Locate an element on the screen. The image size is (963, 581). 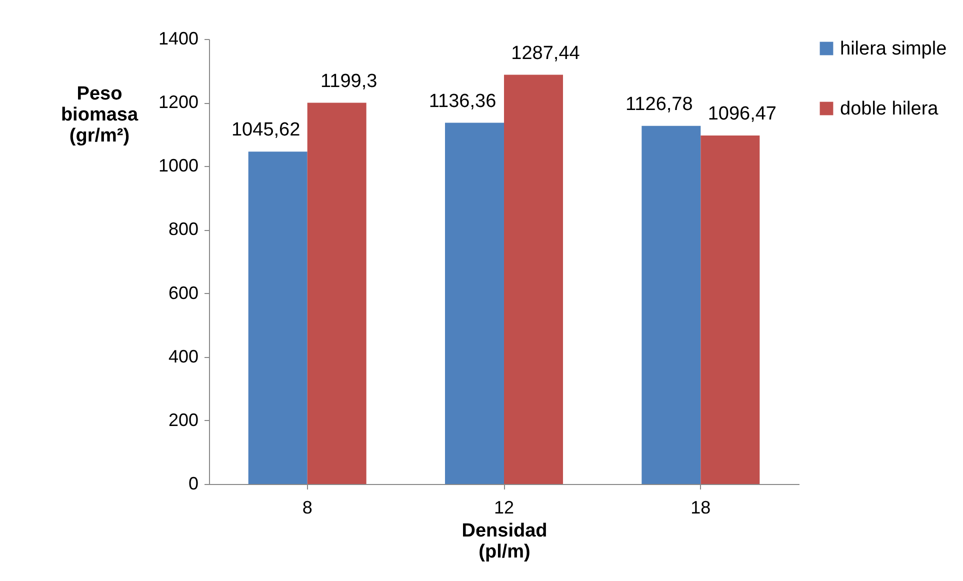
x-tick-label: 8 is located at coordinates (307, 508).